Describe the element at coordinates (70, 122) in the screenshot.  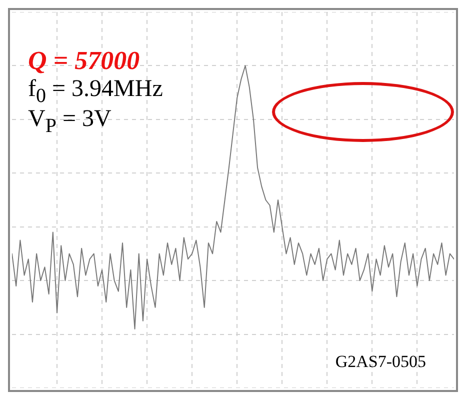
I see `annotation: V$_{P}$ = 3V` at that location.